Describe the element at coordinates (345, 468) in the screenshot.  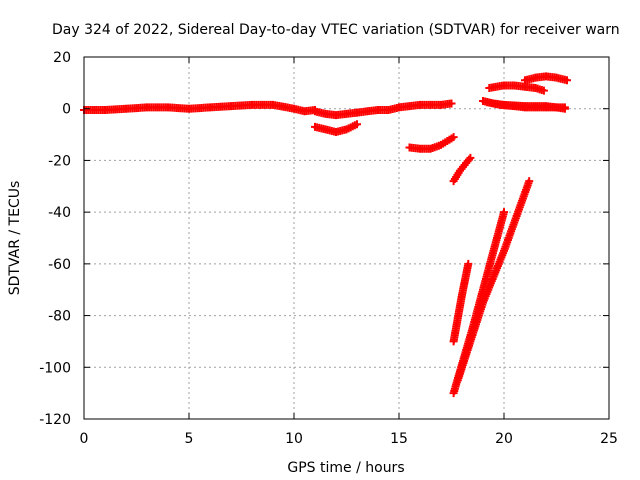
I see `x-axis-label: GPS time / hours` at that location.